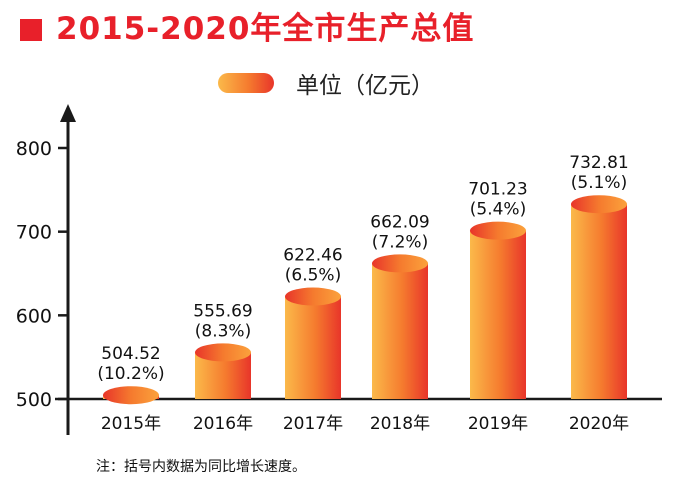 The height and width of the screenshot is (485, 675). What do you see at coordinates (498, 424) in the screenshot?
I see `category-label: 2019年` at bounding box center [498, 424].